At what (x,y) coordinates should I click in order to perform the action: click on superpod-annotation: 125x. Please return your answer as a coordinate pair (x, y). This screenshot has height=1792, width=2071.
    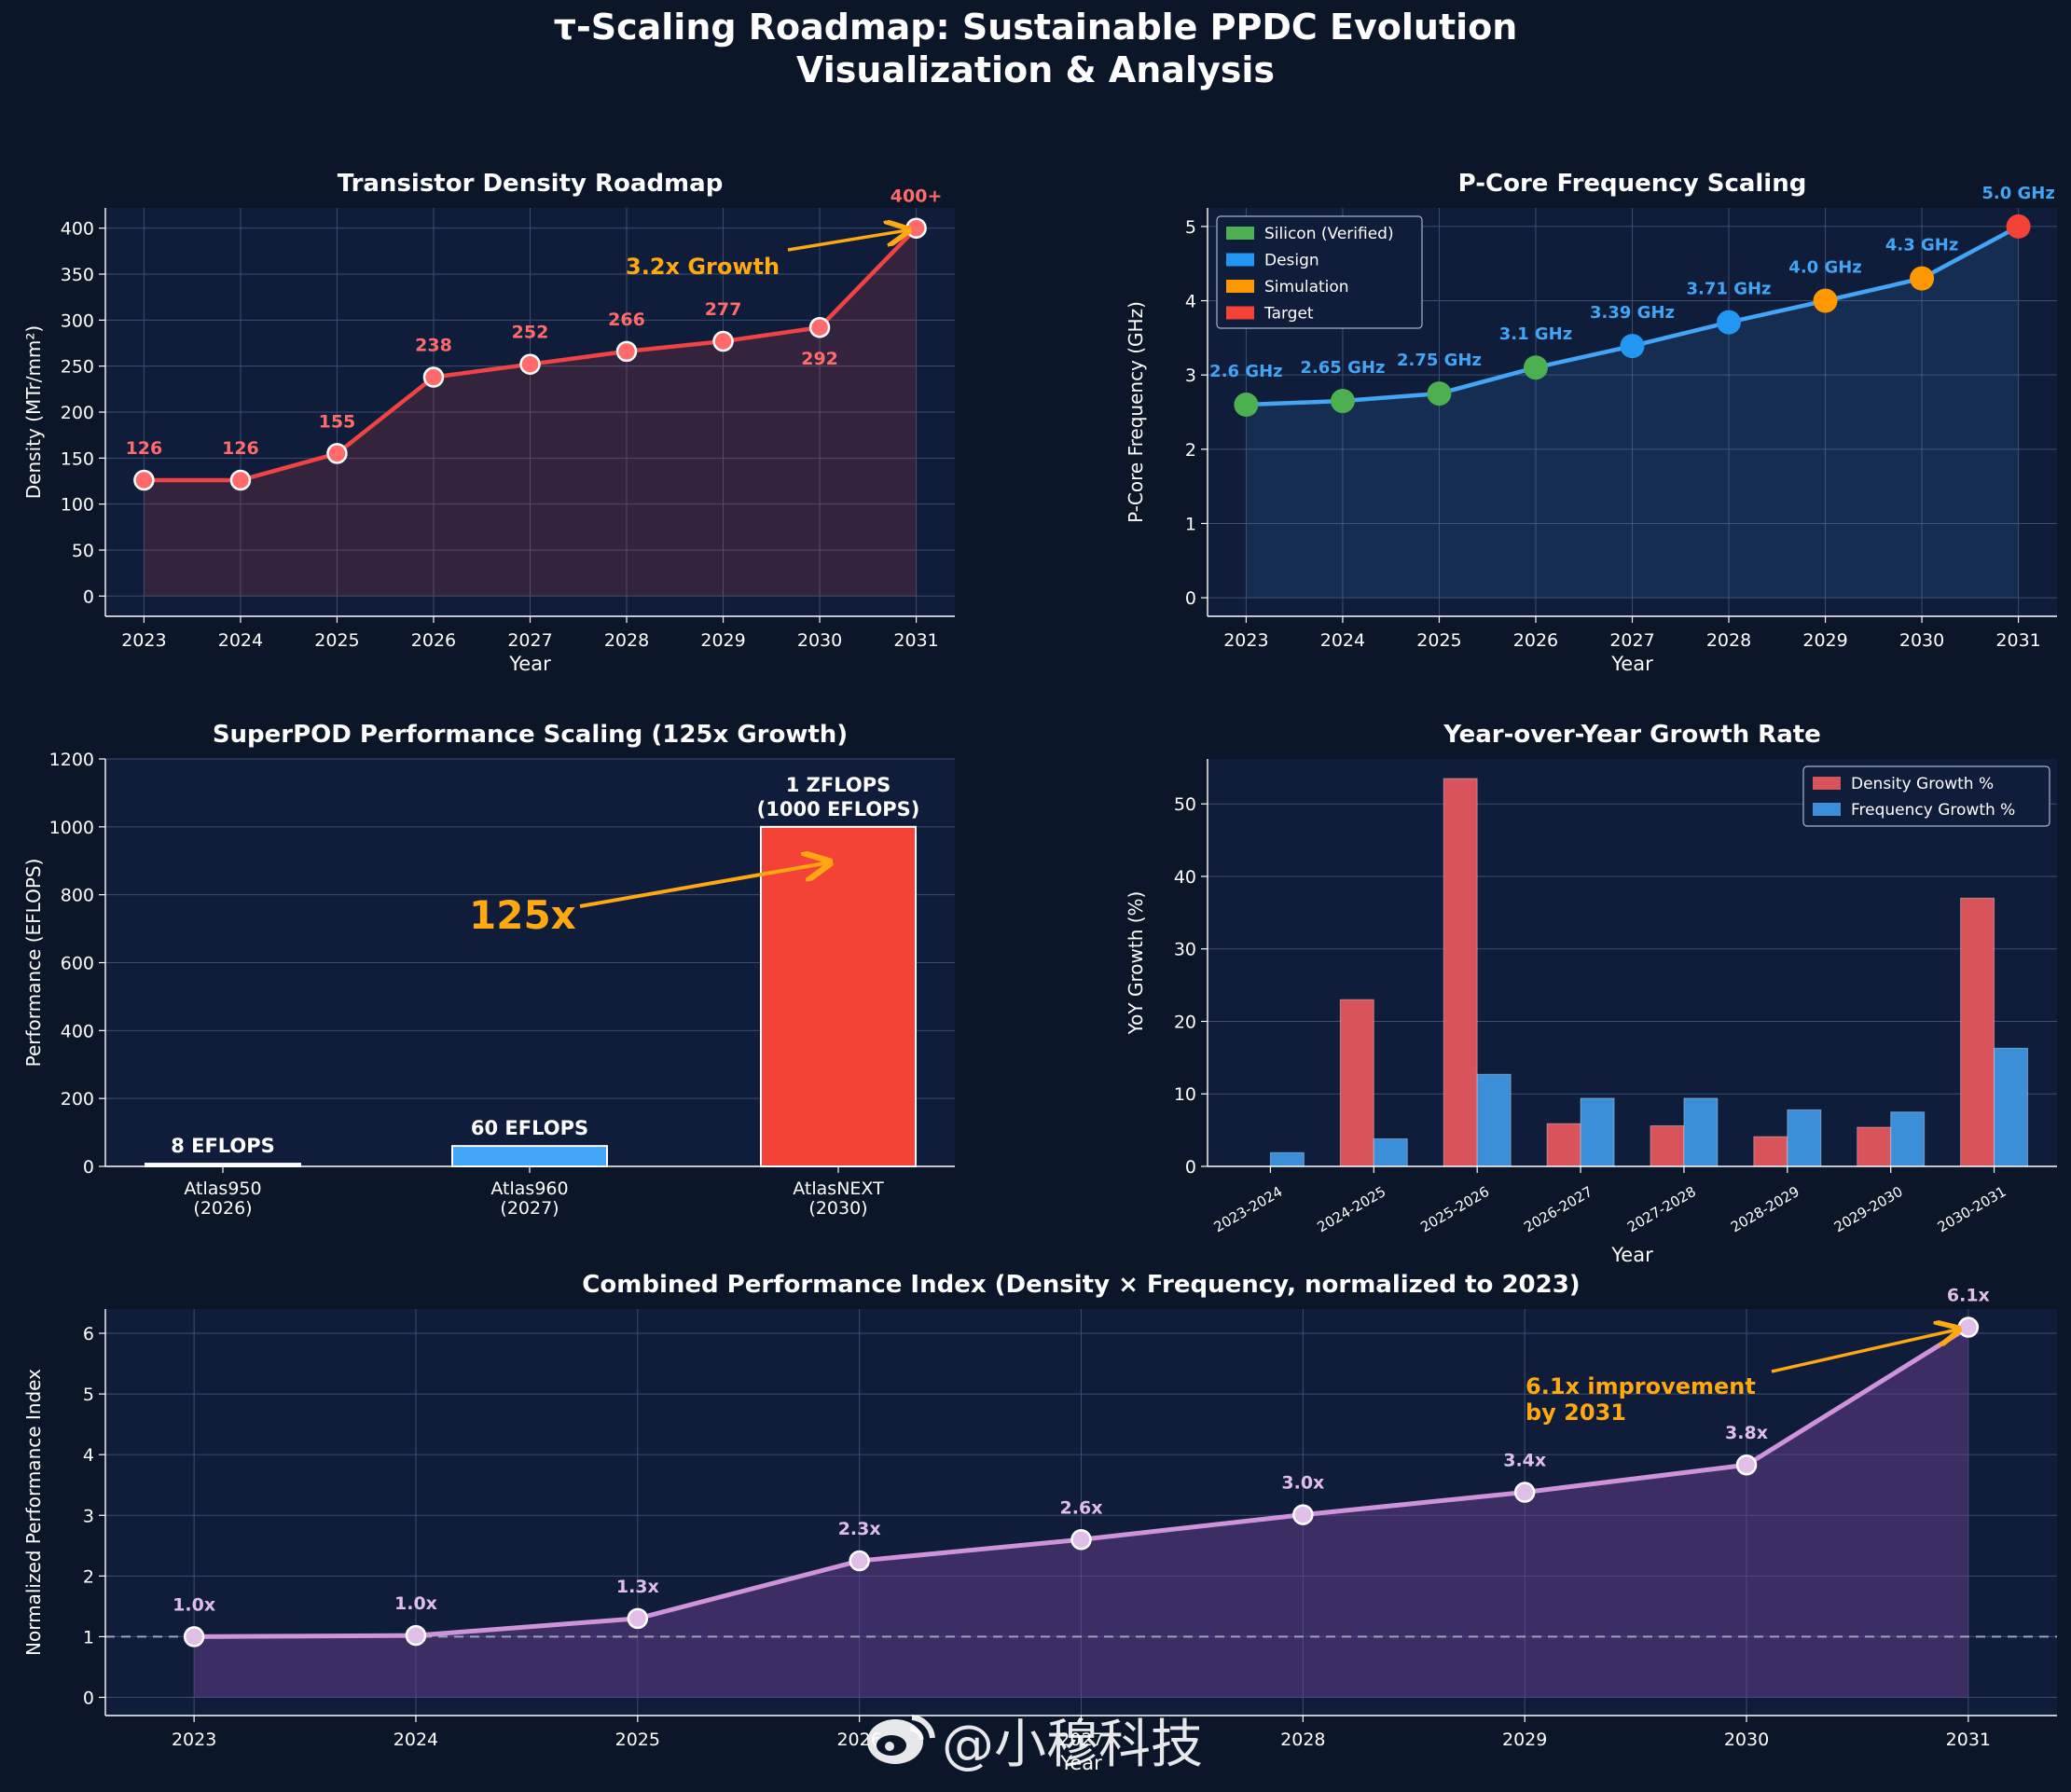
    Looking at the image, I should click on (522, 915).